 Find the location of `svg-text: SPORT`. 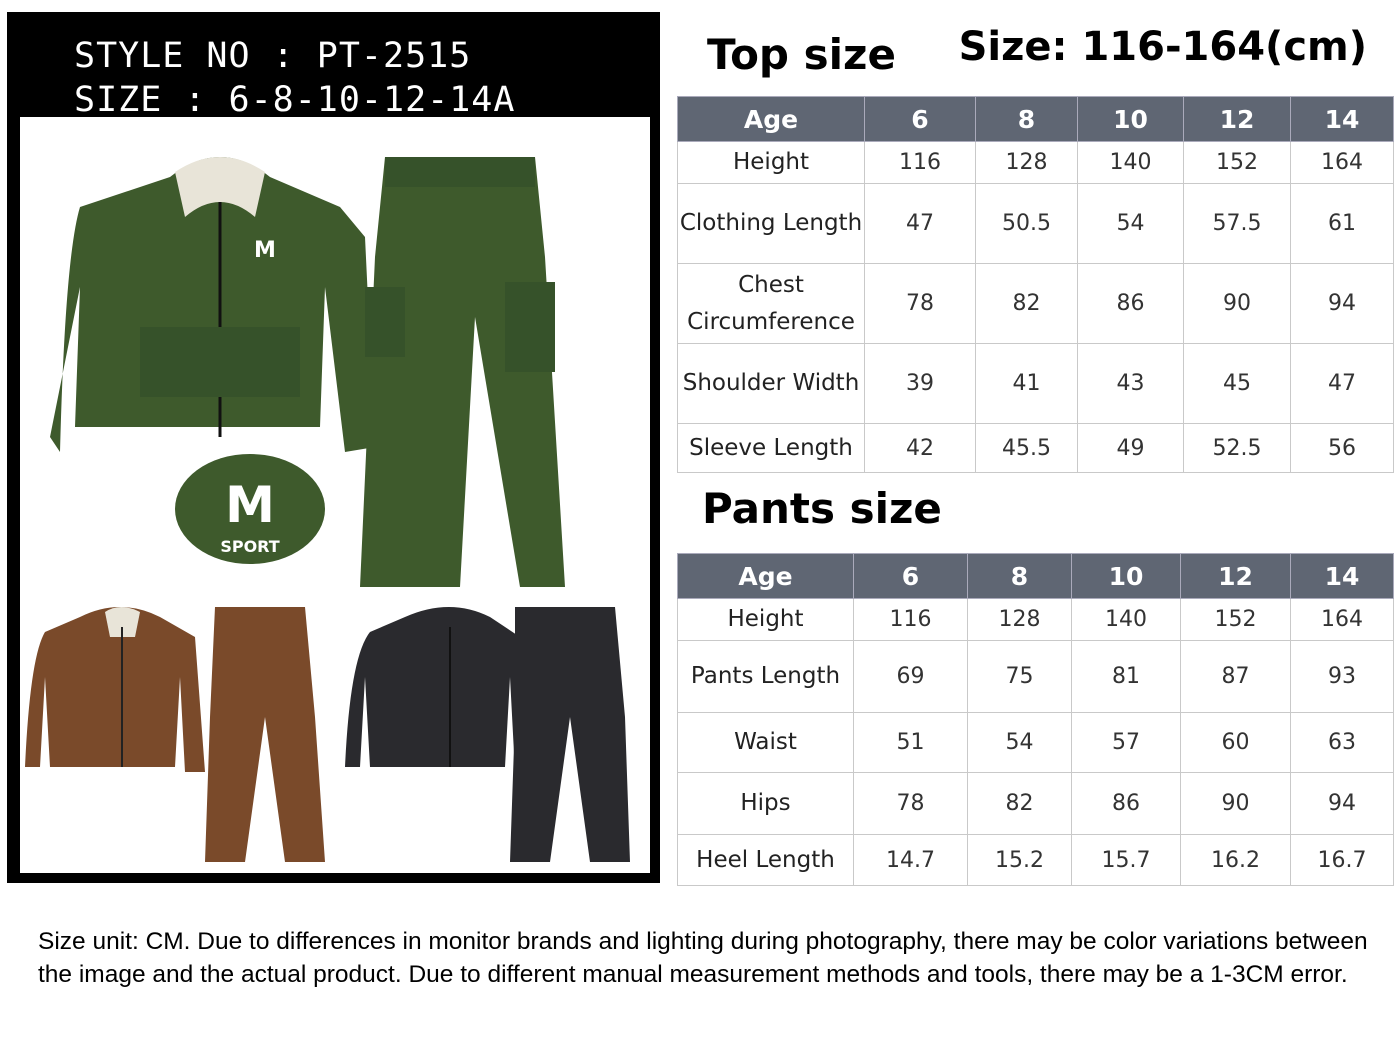

svg-text: SPORT is located at coordinates (249, 546).